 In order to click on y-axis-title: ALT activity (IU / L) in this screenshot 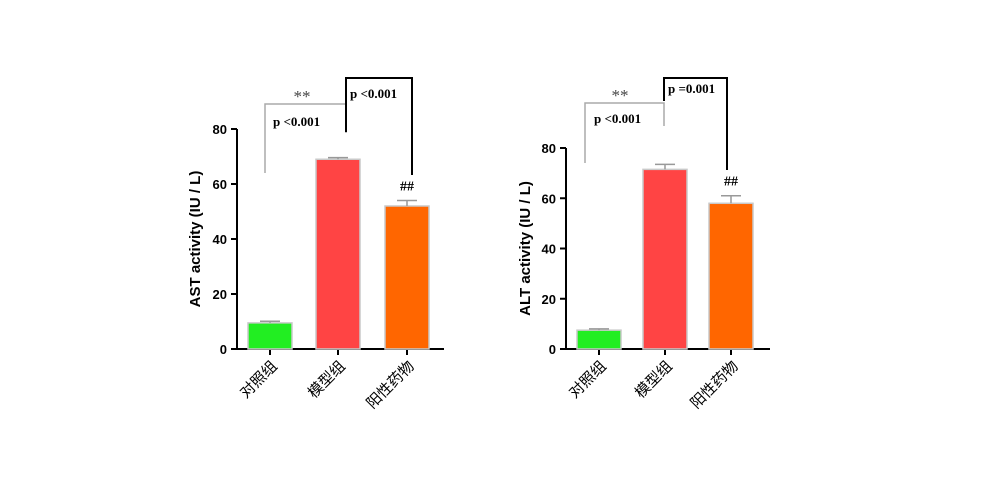, I will do `click(525, 248)`.